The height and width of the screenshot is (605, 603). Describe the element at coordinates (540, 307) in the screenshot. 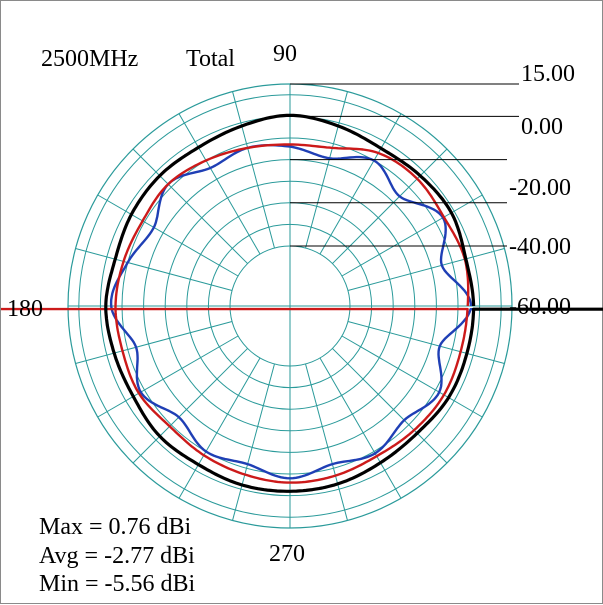

I see `radial-tick-label-minus60: -60.00` at that location.